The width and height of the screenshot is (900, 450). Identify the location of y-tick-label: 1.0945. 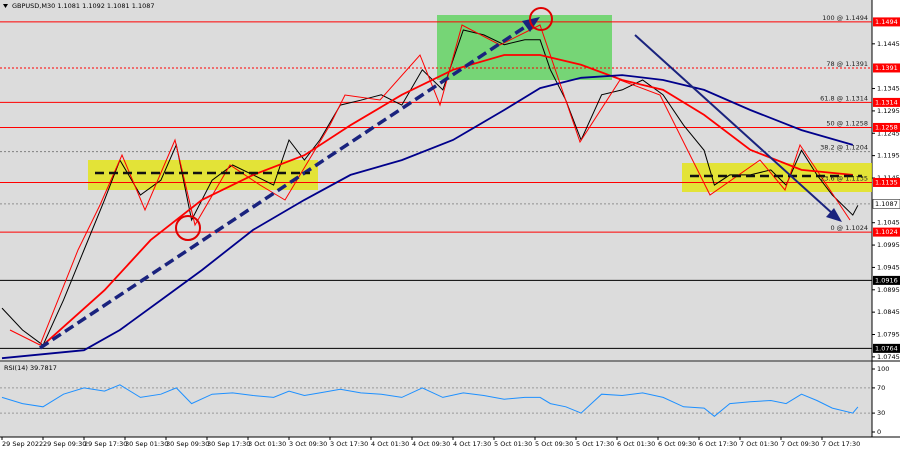
(888, 267).